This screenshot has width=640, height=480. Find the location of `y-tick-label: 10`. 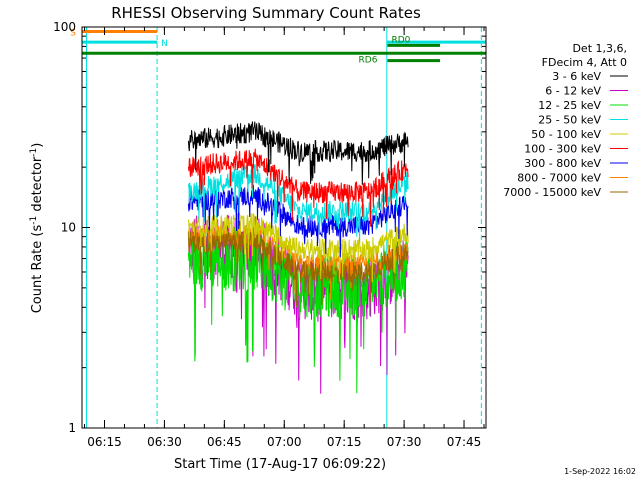

y-tick-label: 10 is located at coordinates (68, 228).